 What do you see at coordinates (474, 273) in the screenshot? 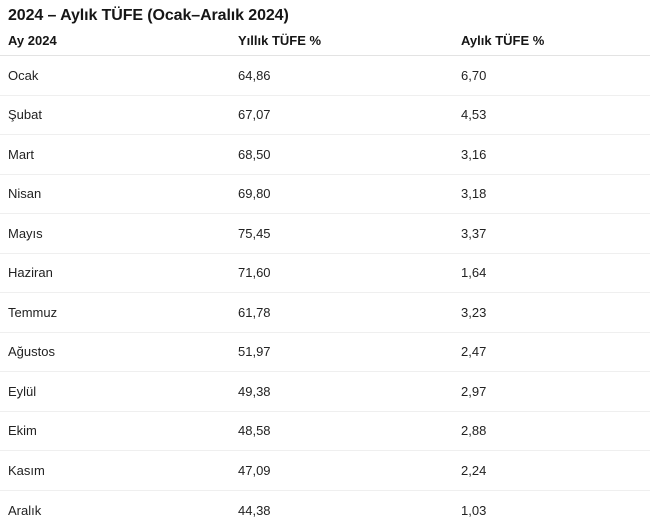
I see `monthly-value-cell: 1,64` at bounding box center [474, 273].